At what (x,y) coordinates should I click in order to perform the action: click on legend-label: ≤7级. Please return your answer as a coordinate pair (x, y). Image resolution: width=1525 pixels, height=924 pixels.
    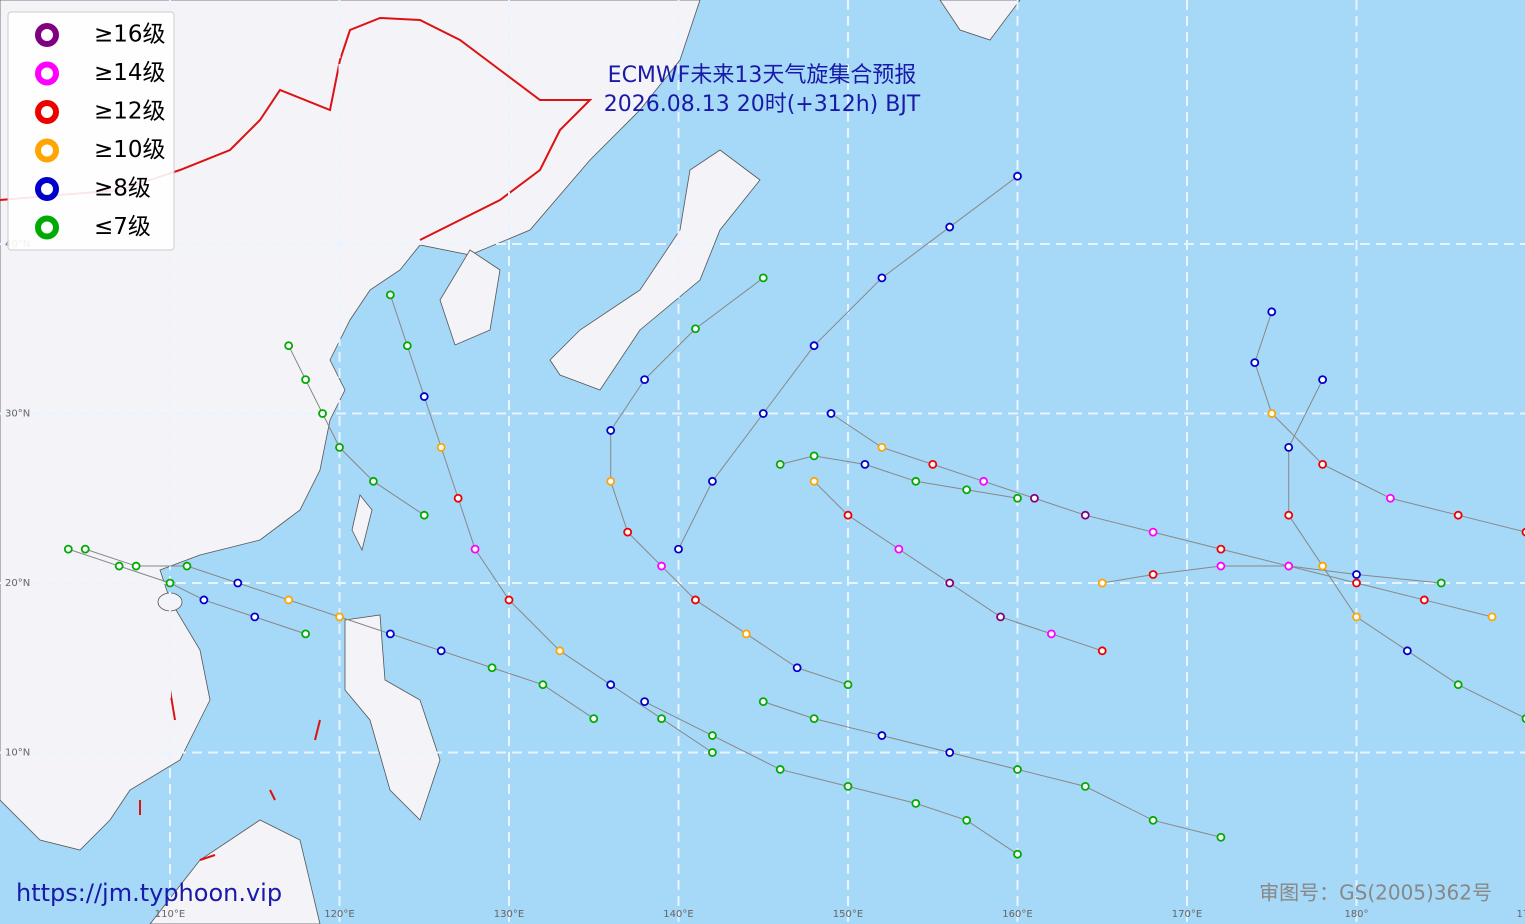
    Looking at the image, I should click on (122, 227).